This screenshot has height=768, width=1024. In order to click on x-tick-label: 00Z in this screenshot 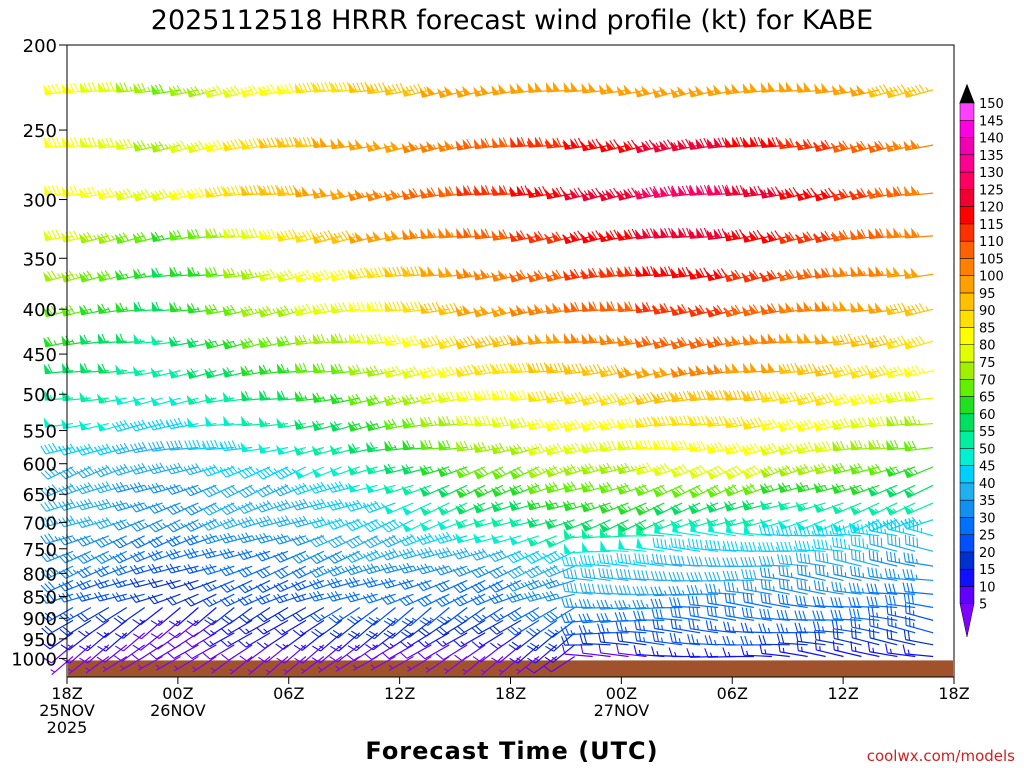, I will do `click(177, 693)`.